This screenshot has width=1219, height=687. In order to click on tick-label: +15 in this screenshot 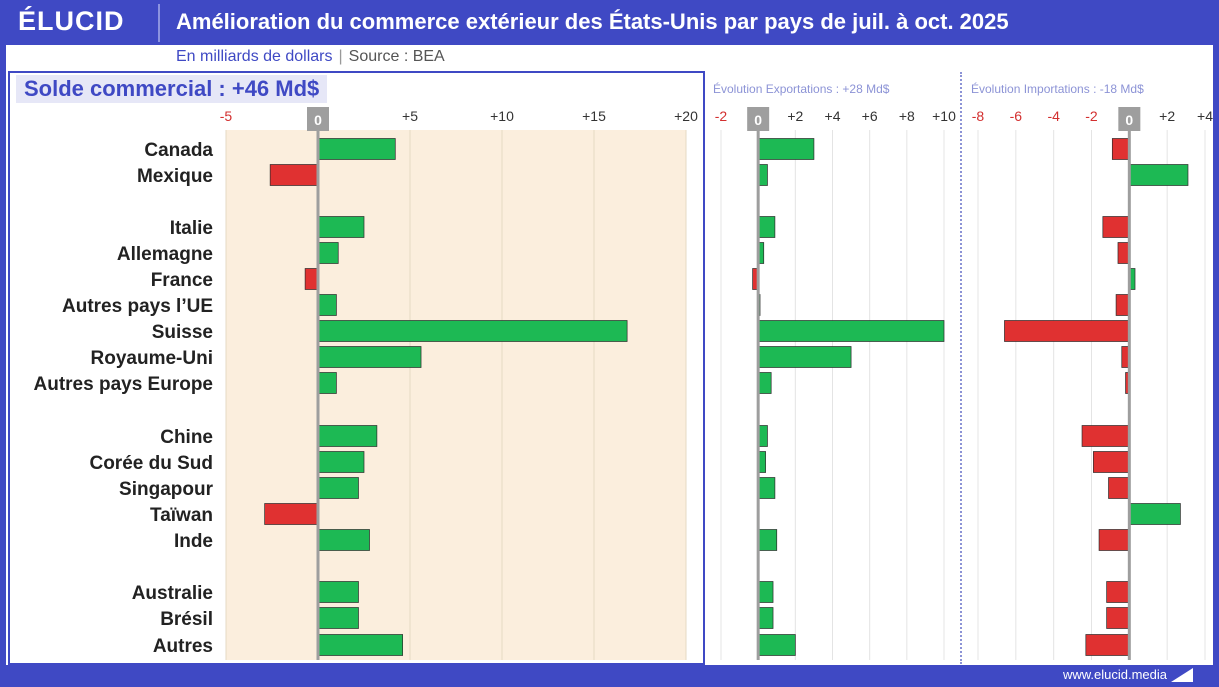, I will do `click(594, 116)`.